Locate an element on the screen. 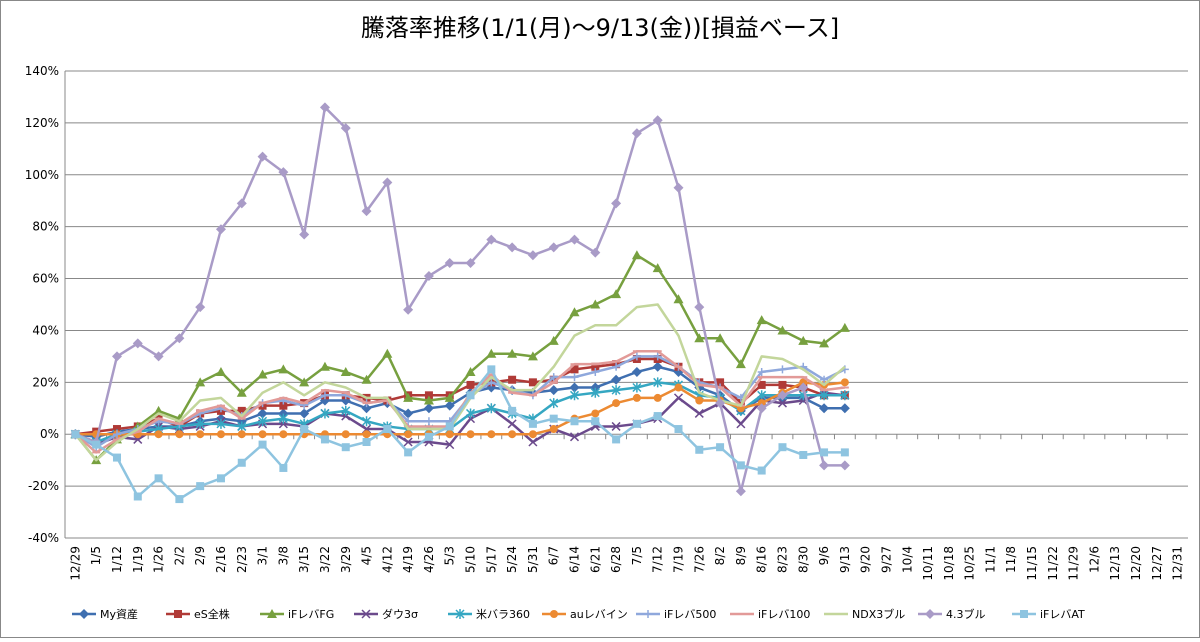  x-tick-label: 11/8 is located at coordinates (1011, 559).